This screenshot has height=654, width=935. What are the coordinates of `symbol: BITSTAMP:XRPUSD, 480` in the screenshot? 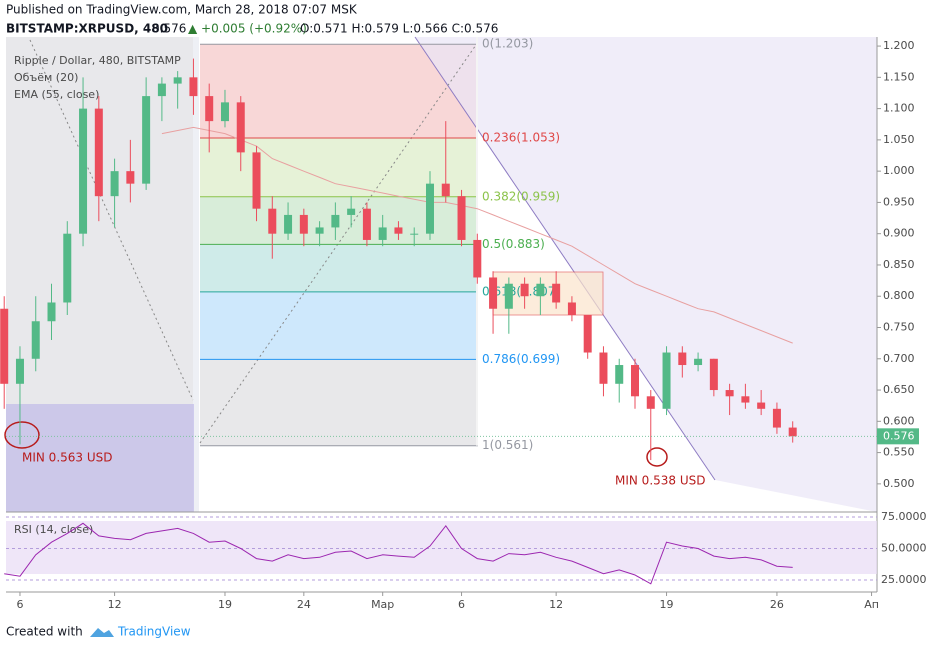 It's located at (87, 29).